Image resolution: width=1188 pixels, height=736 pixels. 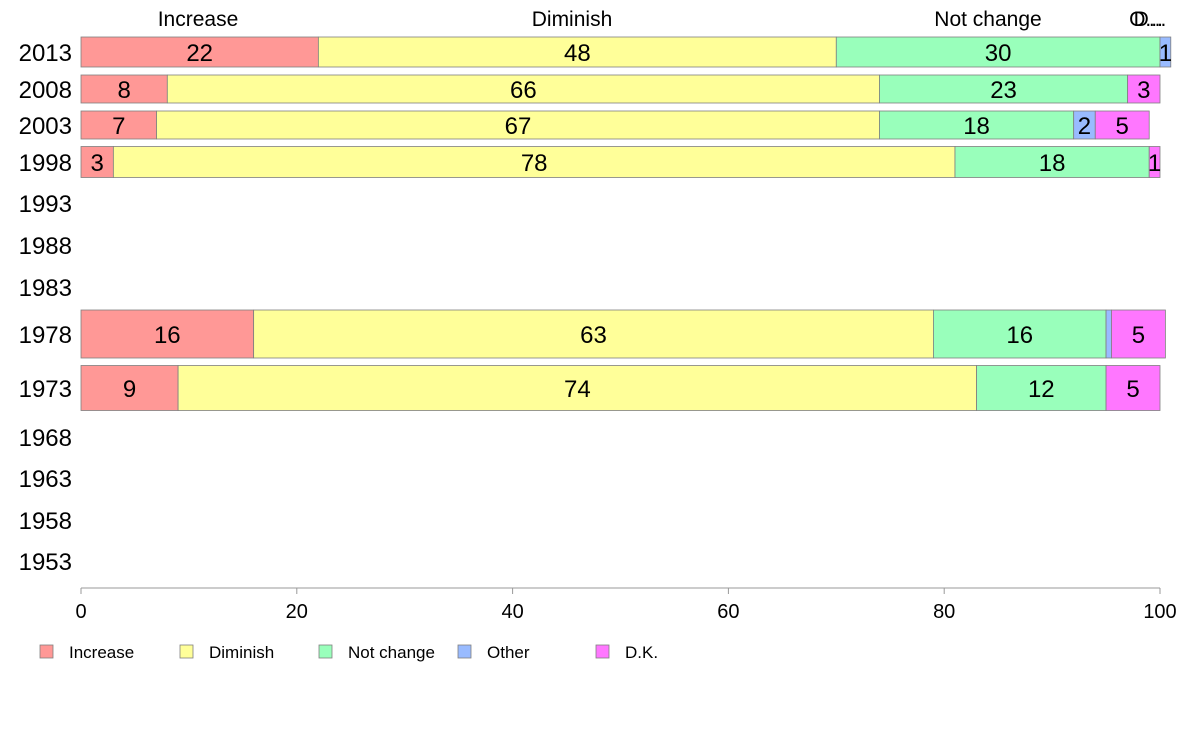 I want to click on data-label: 9, so click(x=129, y=389).